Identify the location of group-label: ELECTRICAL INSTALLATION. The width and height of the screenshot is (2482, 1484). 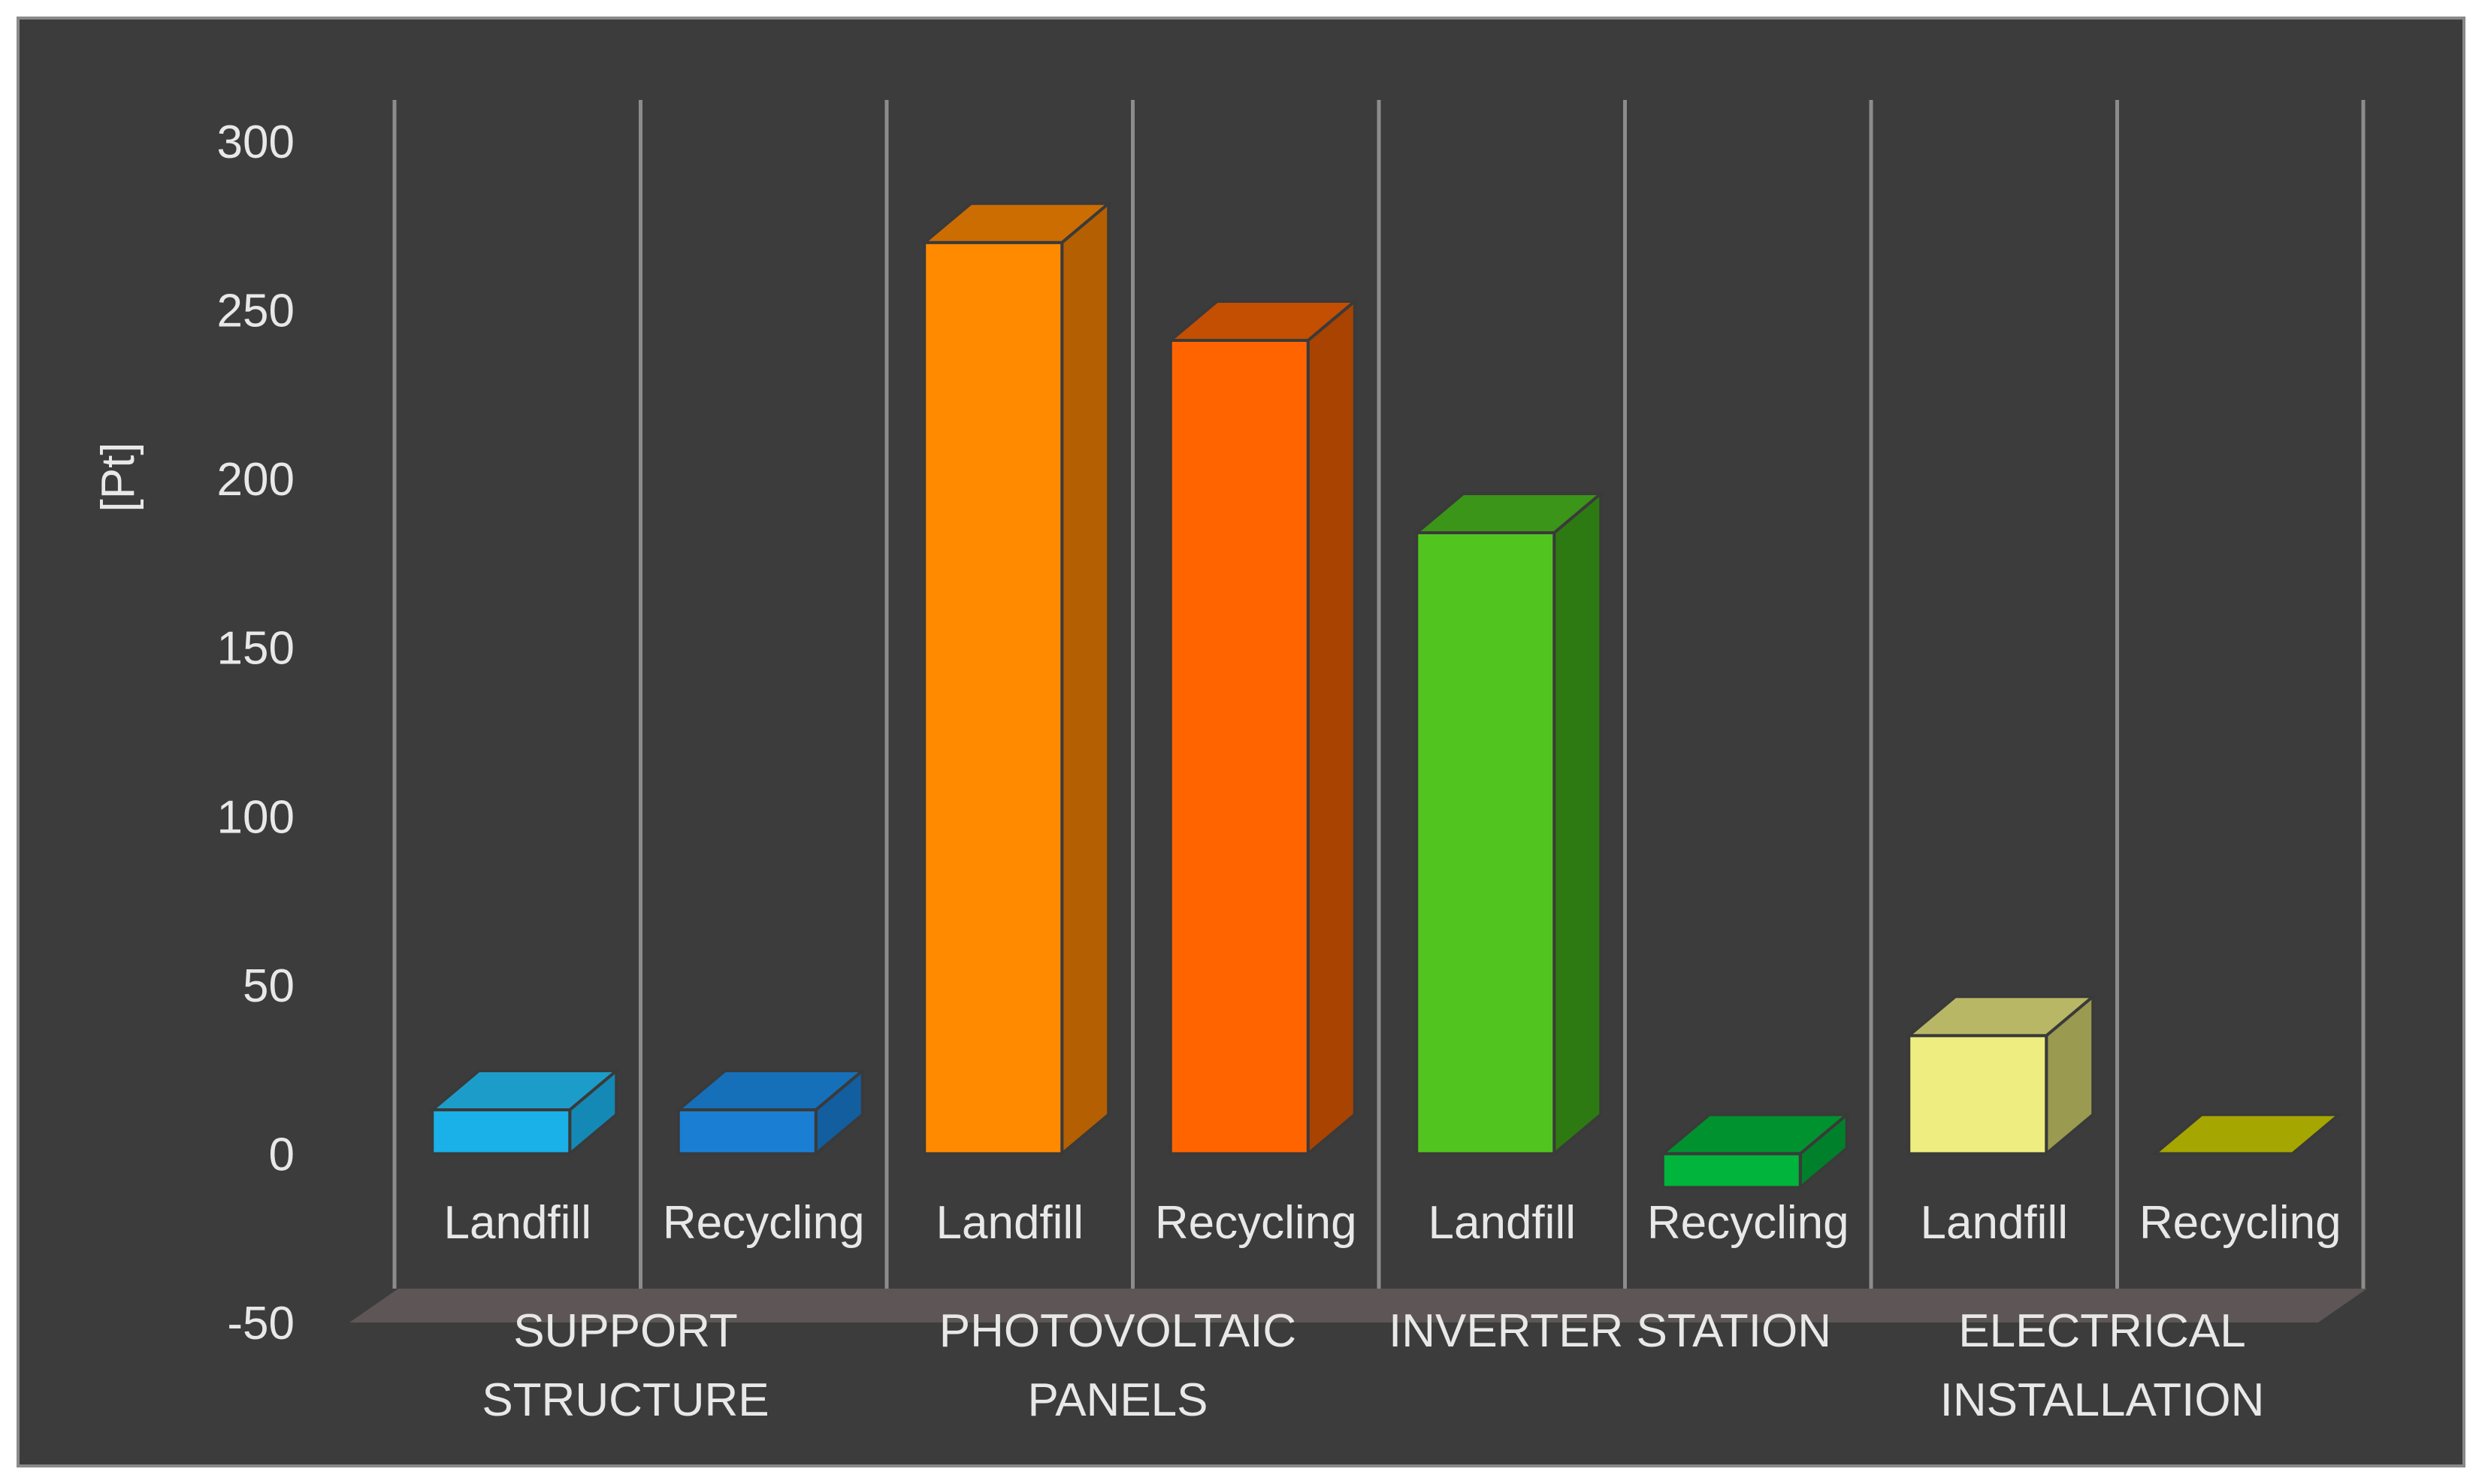
(2102, 1366).